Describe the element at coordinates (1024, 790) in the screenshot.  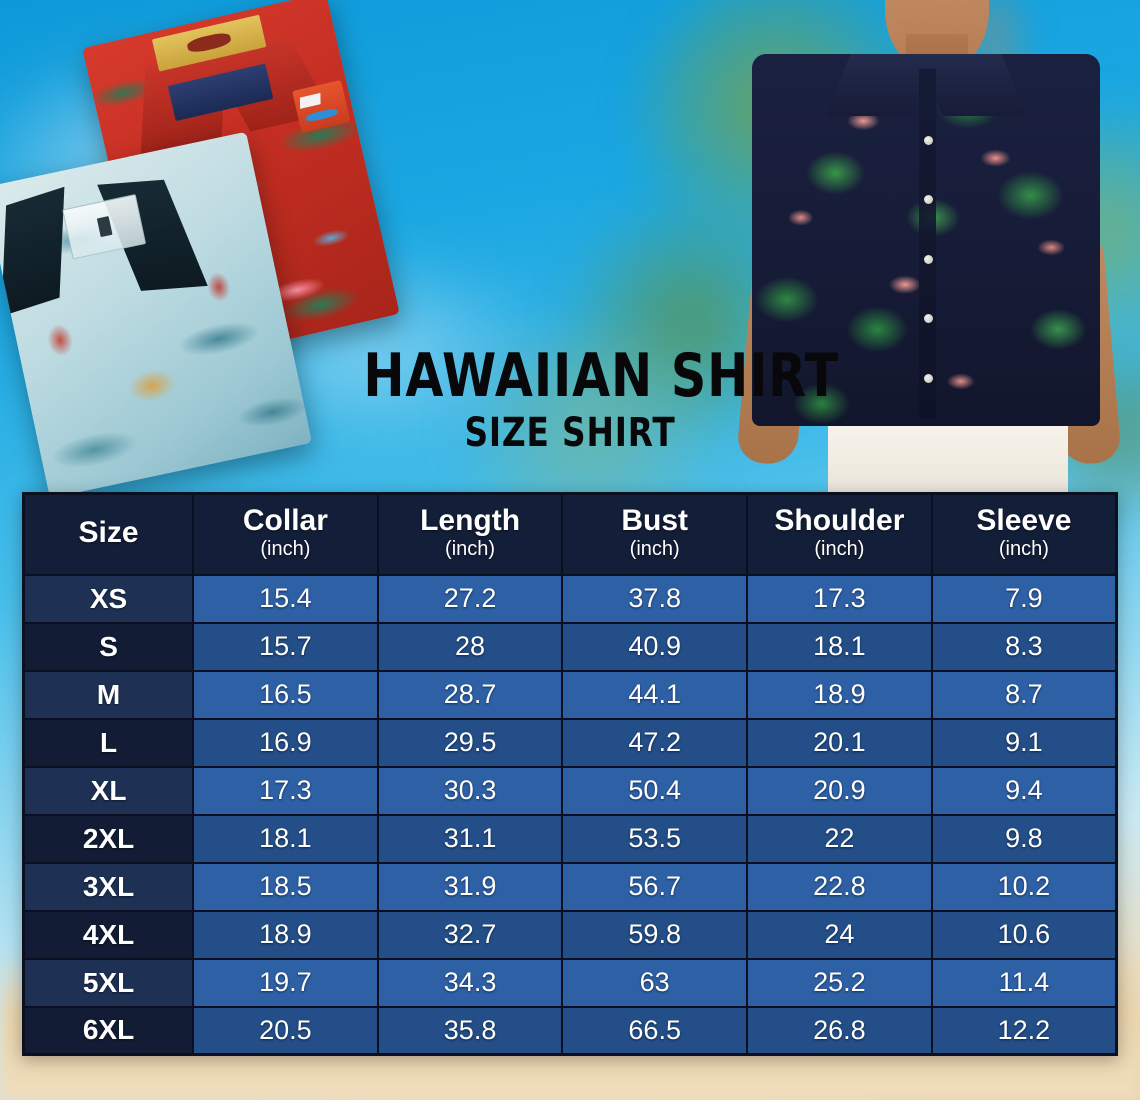
I see `cell-sleeve: 9.4` at that location.